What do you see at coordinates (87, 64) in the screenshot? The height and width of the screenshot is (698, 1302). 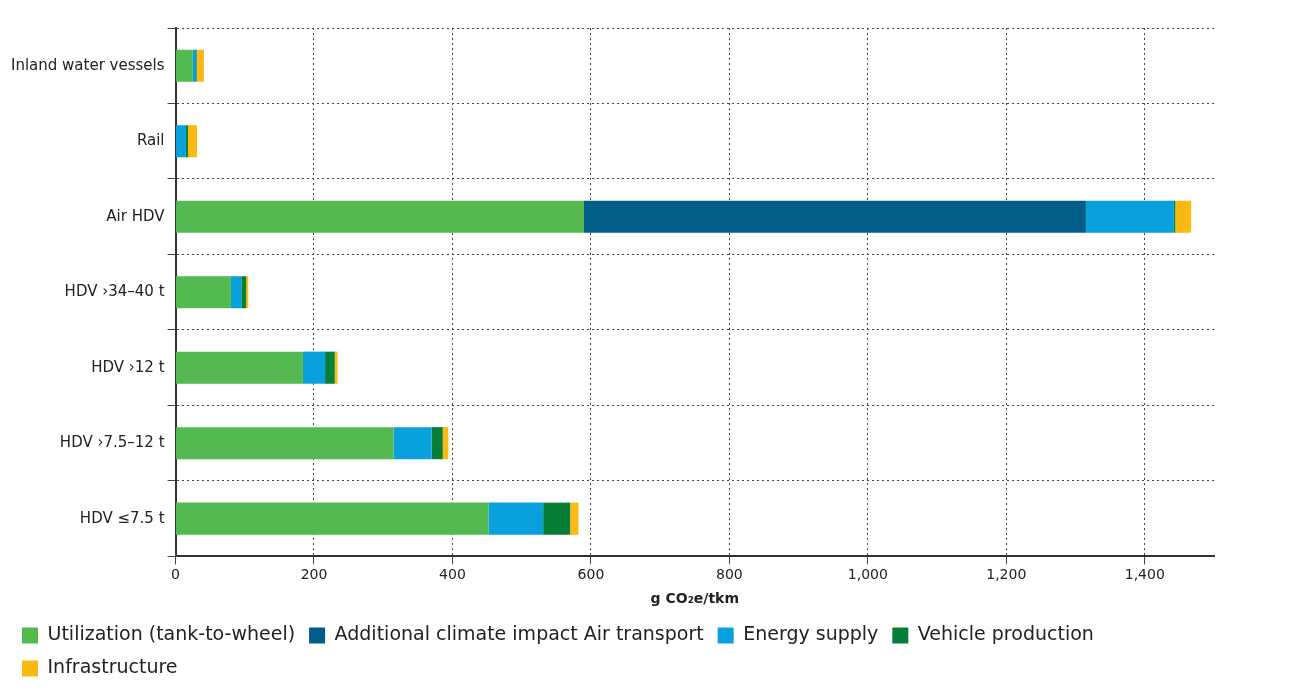 I see `y-tick-label: Inland water vessels` at bounding box center [87, 64].